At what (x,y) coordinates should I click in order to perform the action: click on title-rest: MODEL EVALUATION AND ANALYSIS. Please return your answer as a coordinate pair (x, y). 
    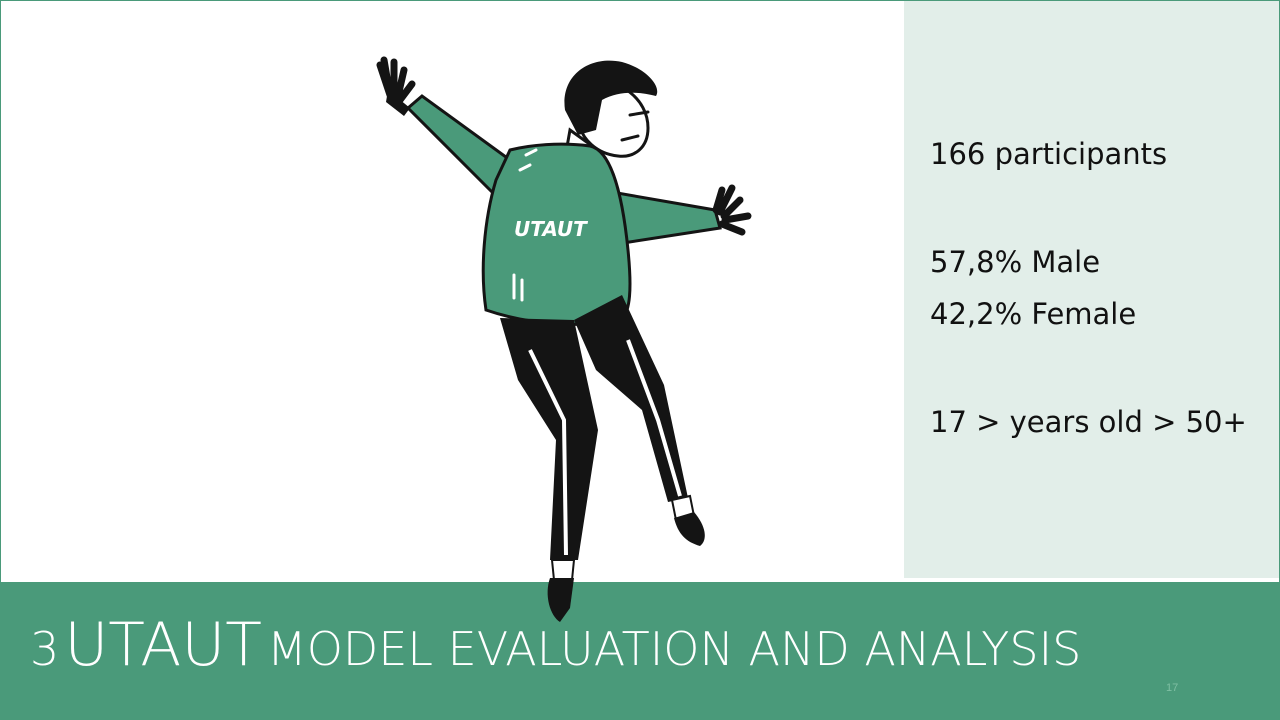
    Looking at the image, I should click on (674, 649).